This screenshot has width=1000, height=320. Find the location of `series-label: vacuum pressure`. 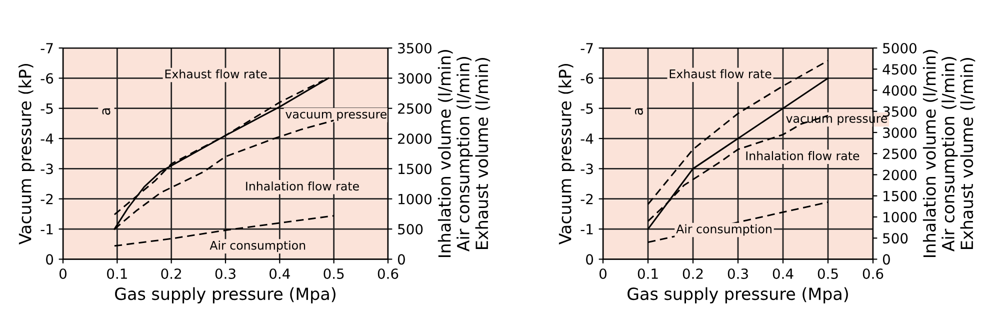

series-label: vacuum pressure is located at coordinates (336, 116).